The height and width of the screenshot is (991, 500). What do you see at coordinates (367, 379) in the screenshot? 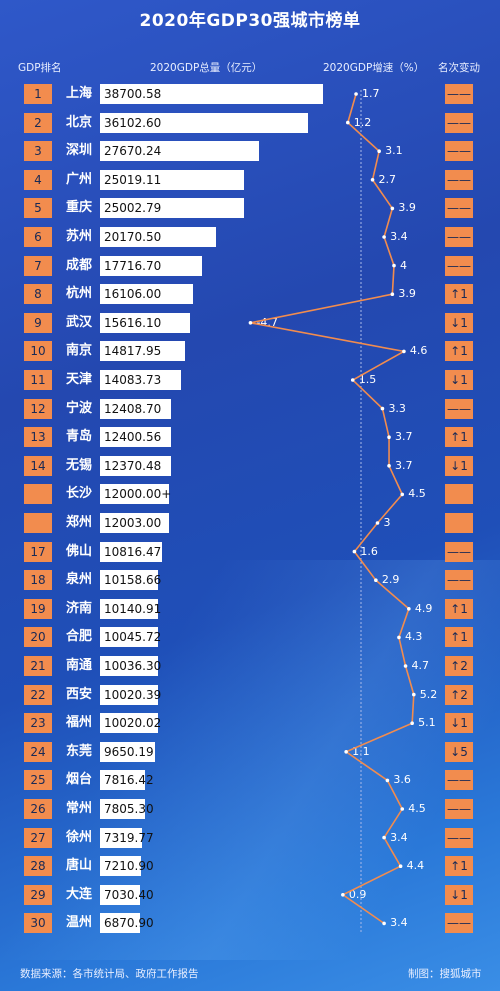
I see `growth-value-label: 1.5` at bounding box center [367, 379].